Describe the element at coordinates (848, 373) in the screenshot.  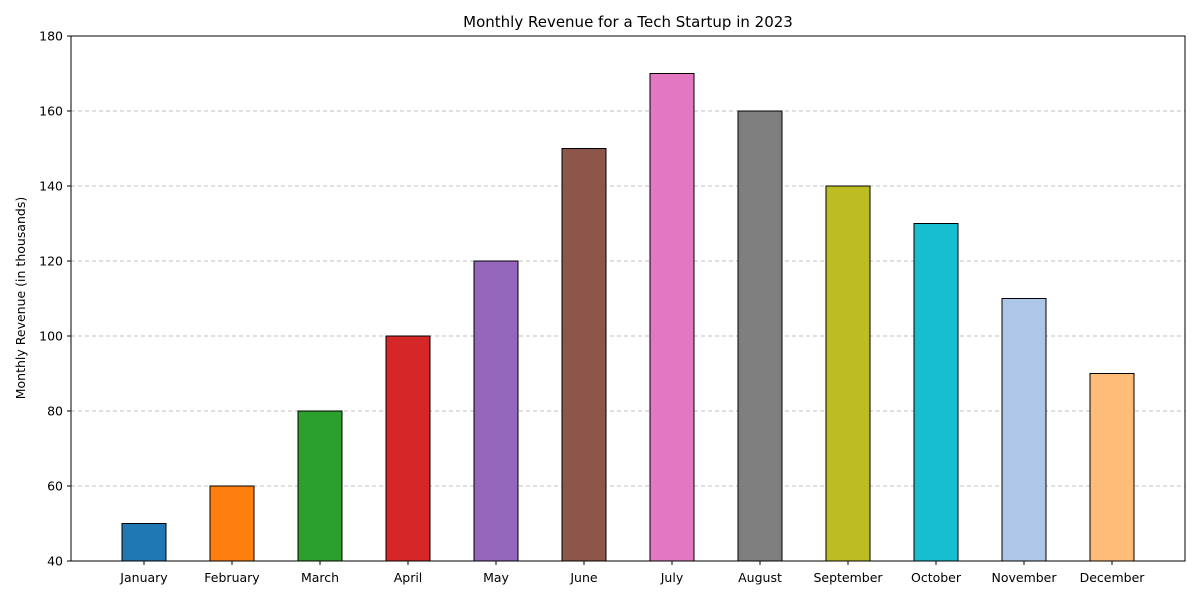
I see `bar-september` at that location.